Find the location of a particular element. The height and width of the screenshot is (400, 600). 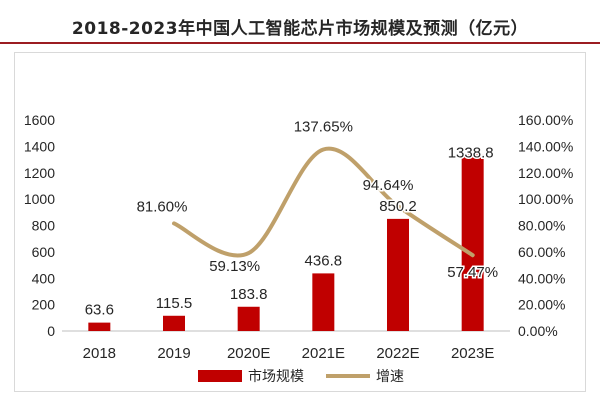

y-right-tick-label: 120.00% is located at coordinates (545, 173).